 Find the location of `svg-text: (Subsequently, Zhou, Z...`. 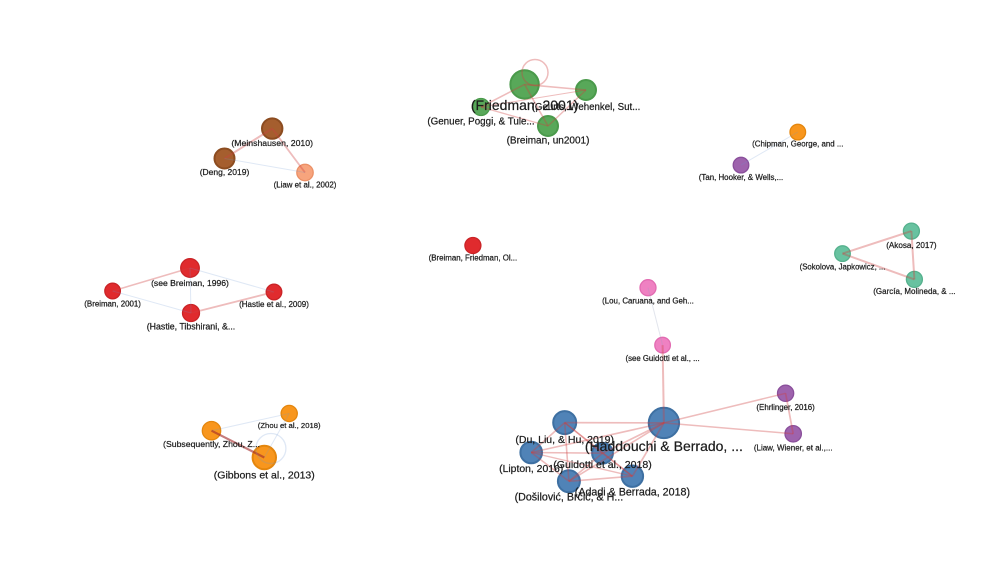

svg-text: (Subsequently, Zhou, Z... is located at coordinates (211, 444).